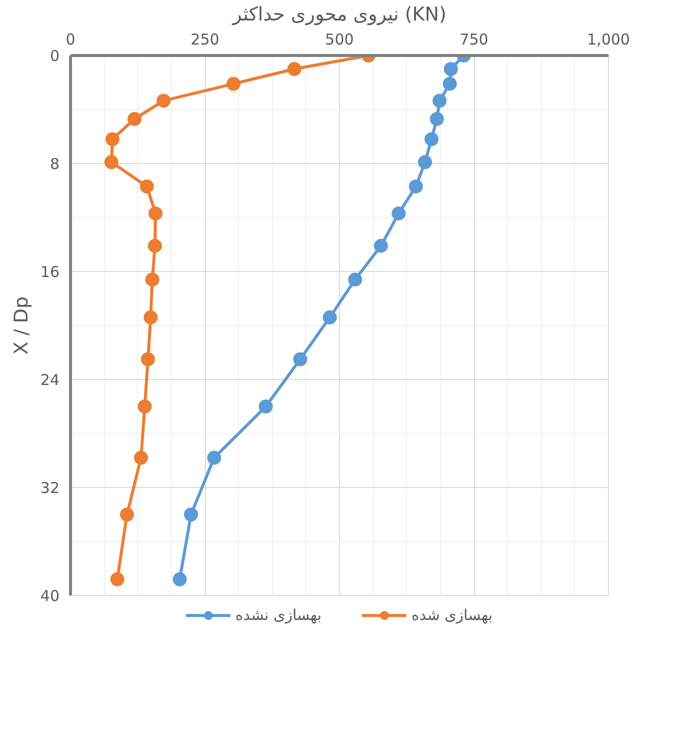 This screenshot has height=731, width=699. Describe the element at coordinates (608, 39) in the screenshot. I see `x-tick-label: 1,000` at that location.